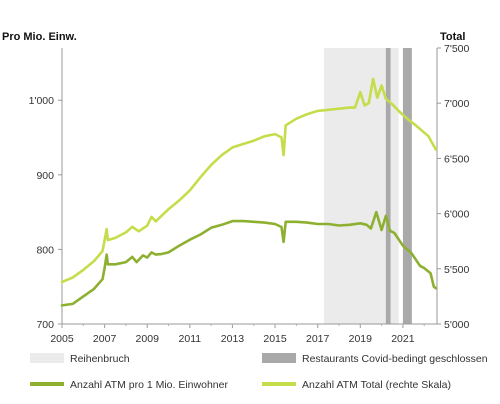 This screenshot has width=500, height=404. Describe the element at coordinates (368, 186) in the screenshot. I see `shaded-periods` at that location.